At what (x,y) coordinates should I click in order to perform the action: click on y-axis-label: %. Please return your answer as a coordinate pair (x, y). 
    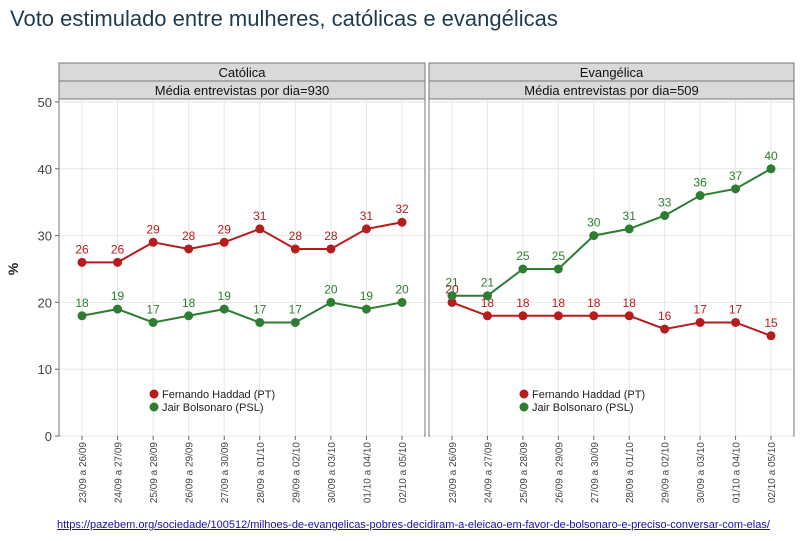
    Looking at the image, I should click on (13, 268).